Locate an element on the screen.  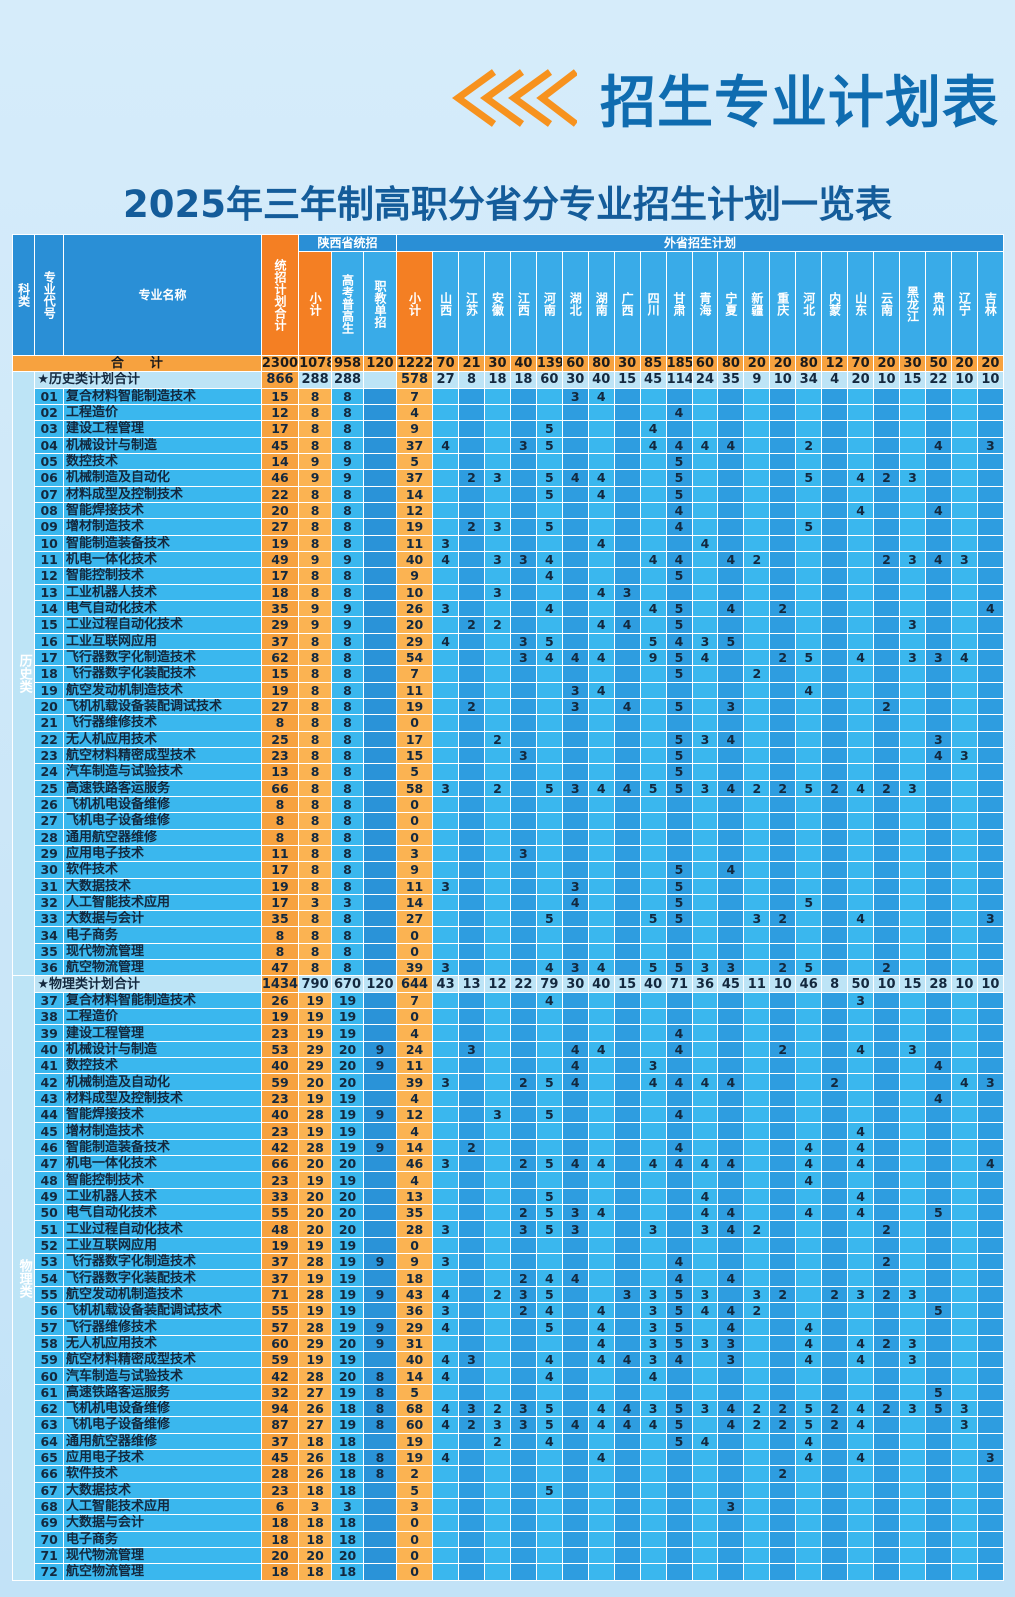
shaanxi-gaokao: 8 is located at coordinates (347, 968).